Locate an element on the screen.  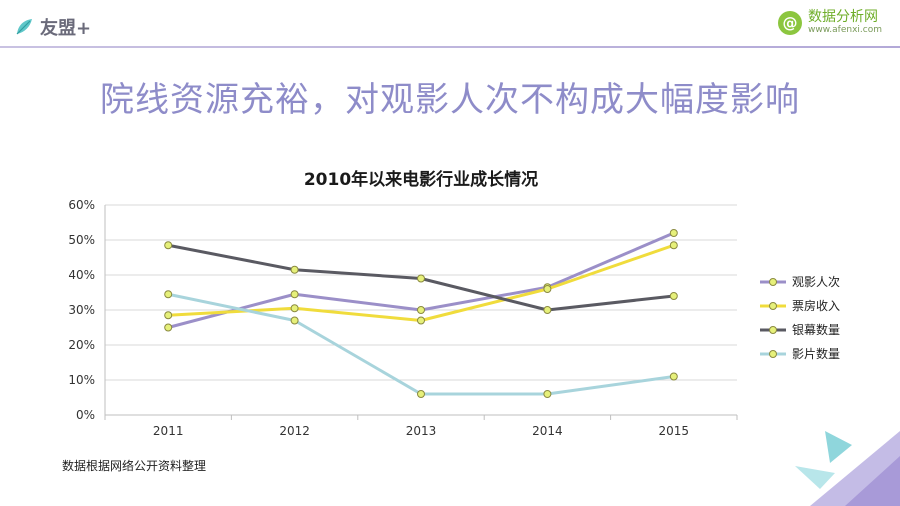
brand-logo: 友盟+ is located at coordinates (52, 27).